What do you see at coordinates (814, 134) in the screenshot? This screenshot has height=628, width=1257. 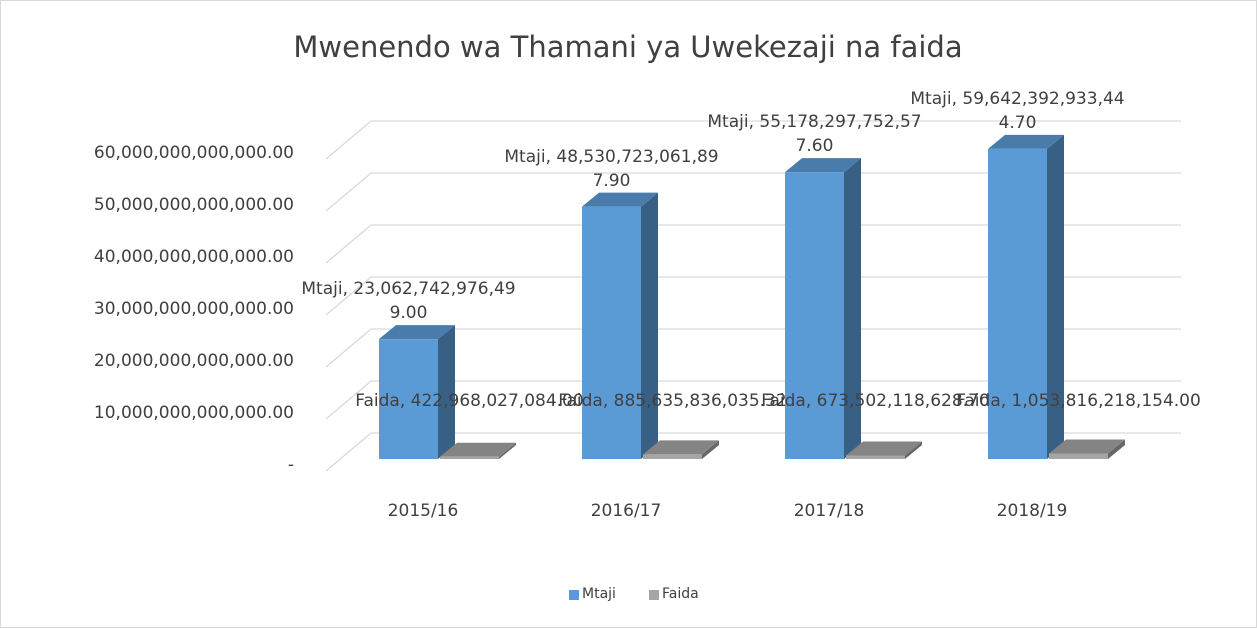 I see `data-label: Mtaji, 55,178,297,752,577.60` at bounding box center [814, 134].